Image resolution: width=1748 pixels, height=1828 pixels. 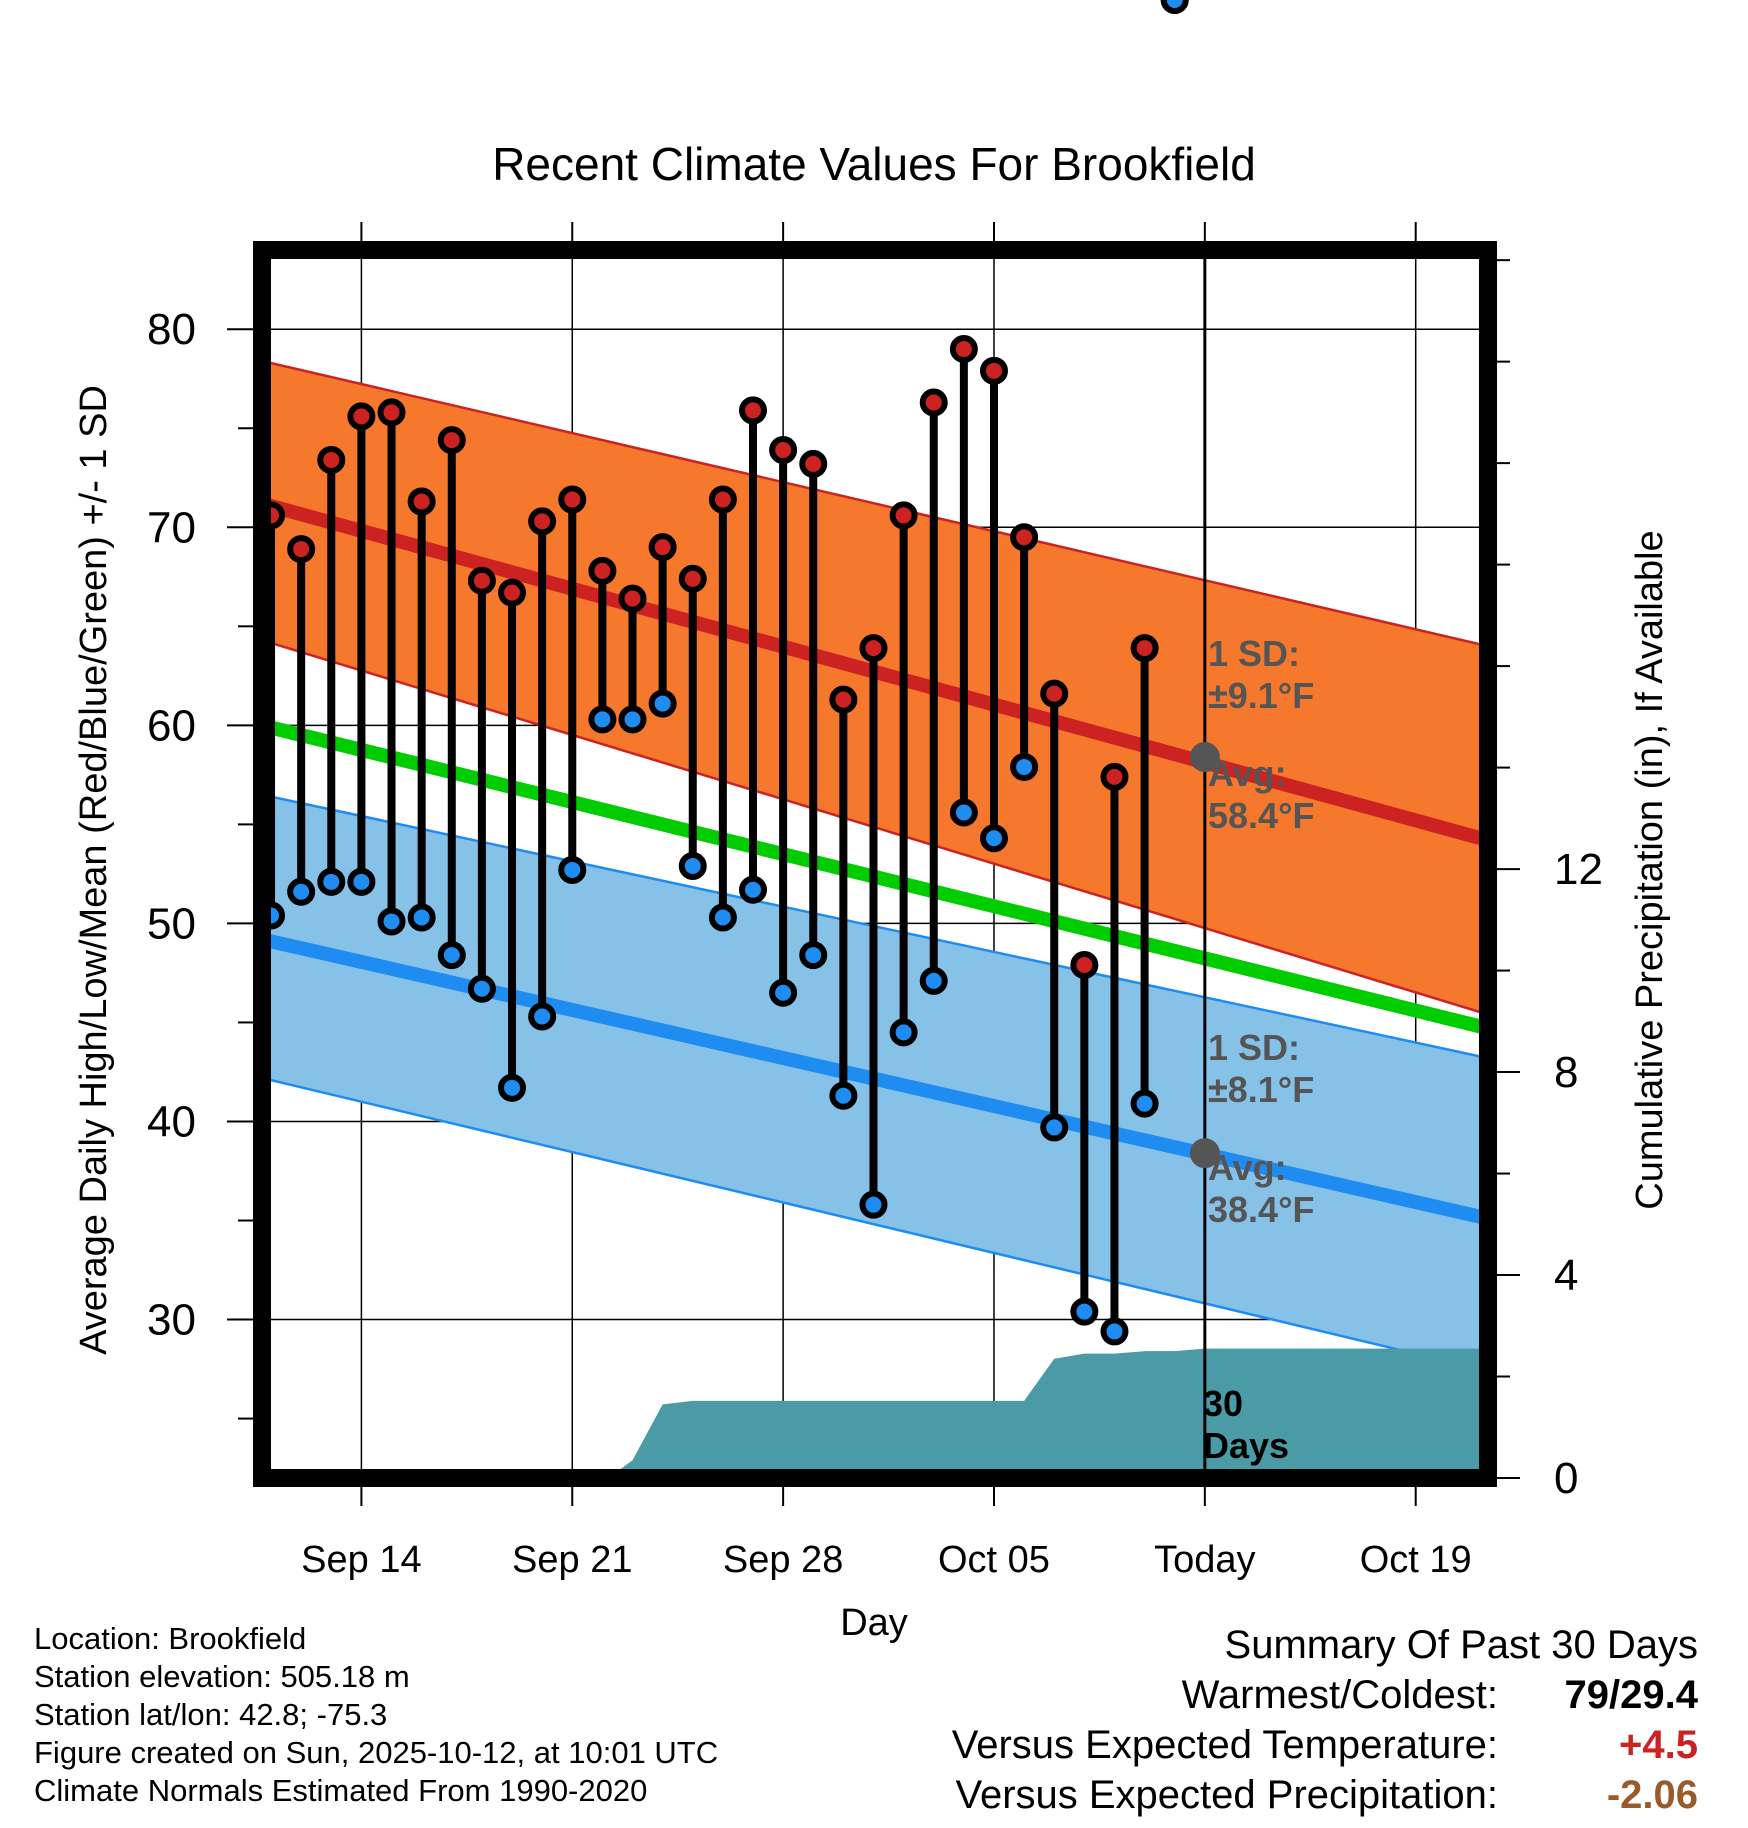 I want to click on x-tick-label-sep-28: Sep 28, so click(x=783, y=1560).